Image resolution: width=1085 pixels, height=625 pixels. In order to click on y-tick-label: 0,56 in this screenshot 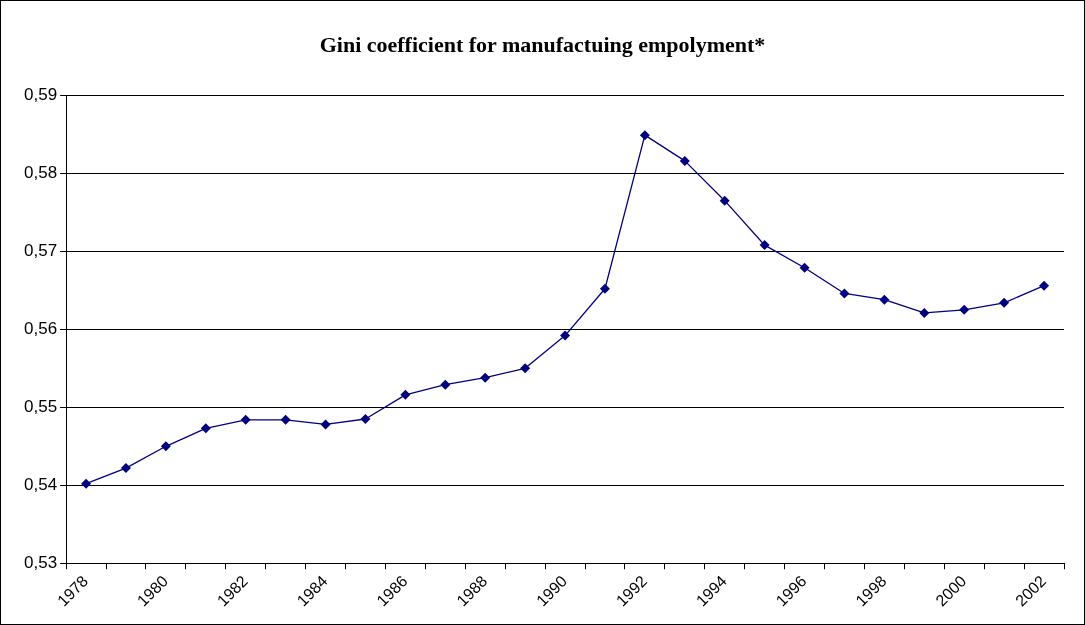, I will do `click(40, 329)`.